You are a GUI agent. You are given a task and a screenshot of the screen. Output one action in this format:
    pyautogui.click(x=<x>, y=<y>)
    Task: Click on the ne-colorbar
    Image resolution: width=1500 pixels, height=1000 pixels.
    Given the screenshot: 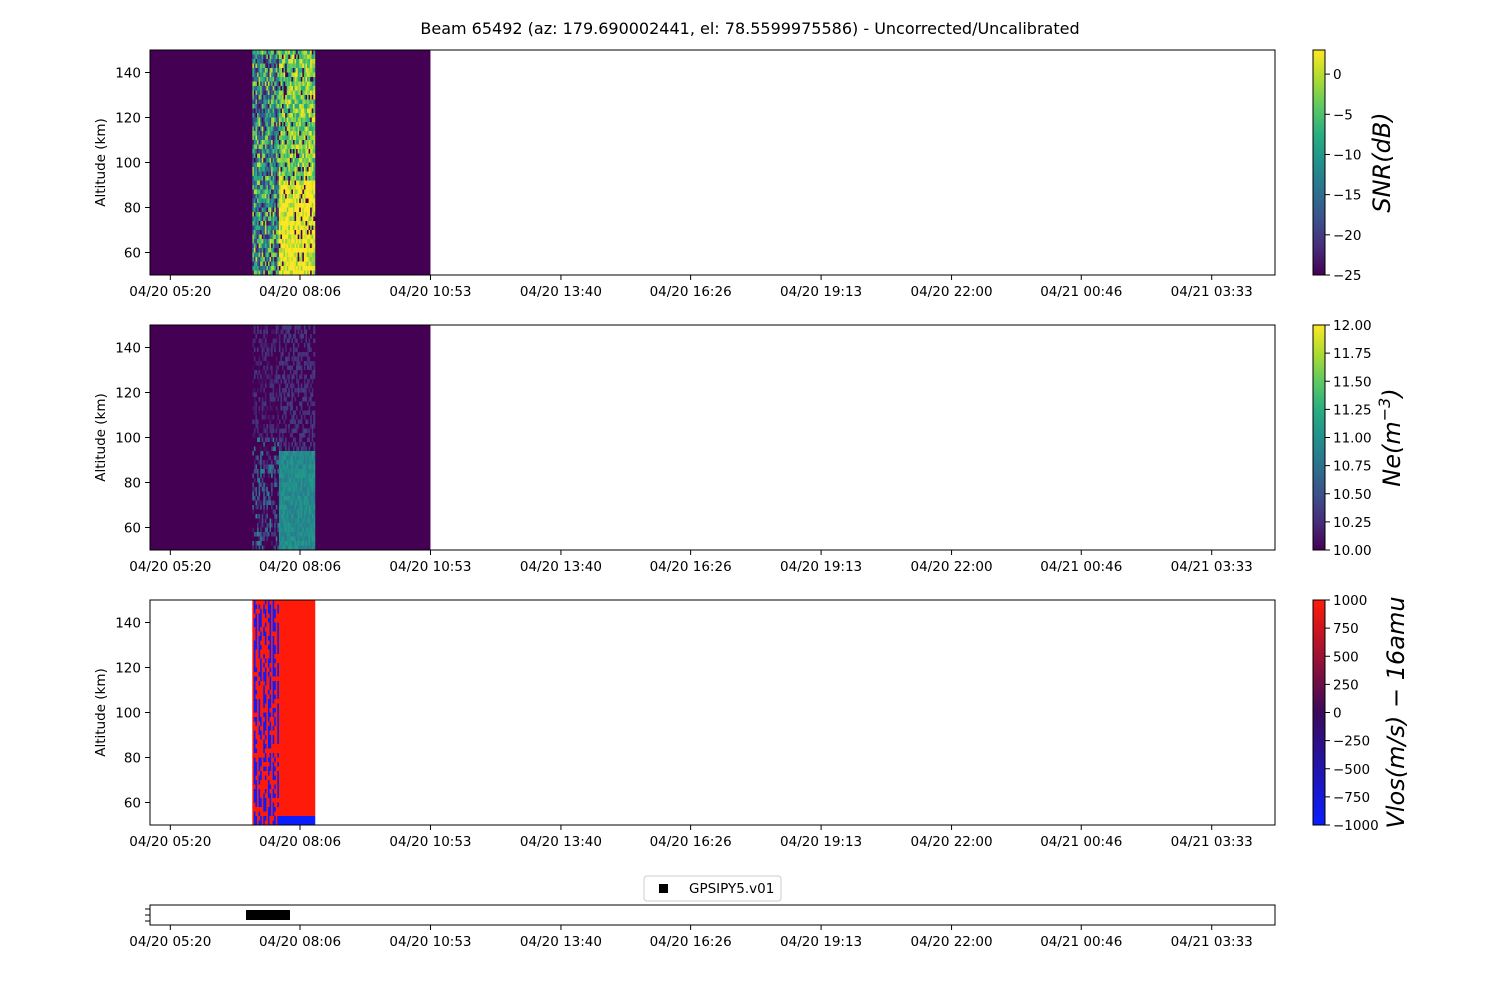 What is the action you would take?
    pyautogui.click(x=1319, y=437)
    